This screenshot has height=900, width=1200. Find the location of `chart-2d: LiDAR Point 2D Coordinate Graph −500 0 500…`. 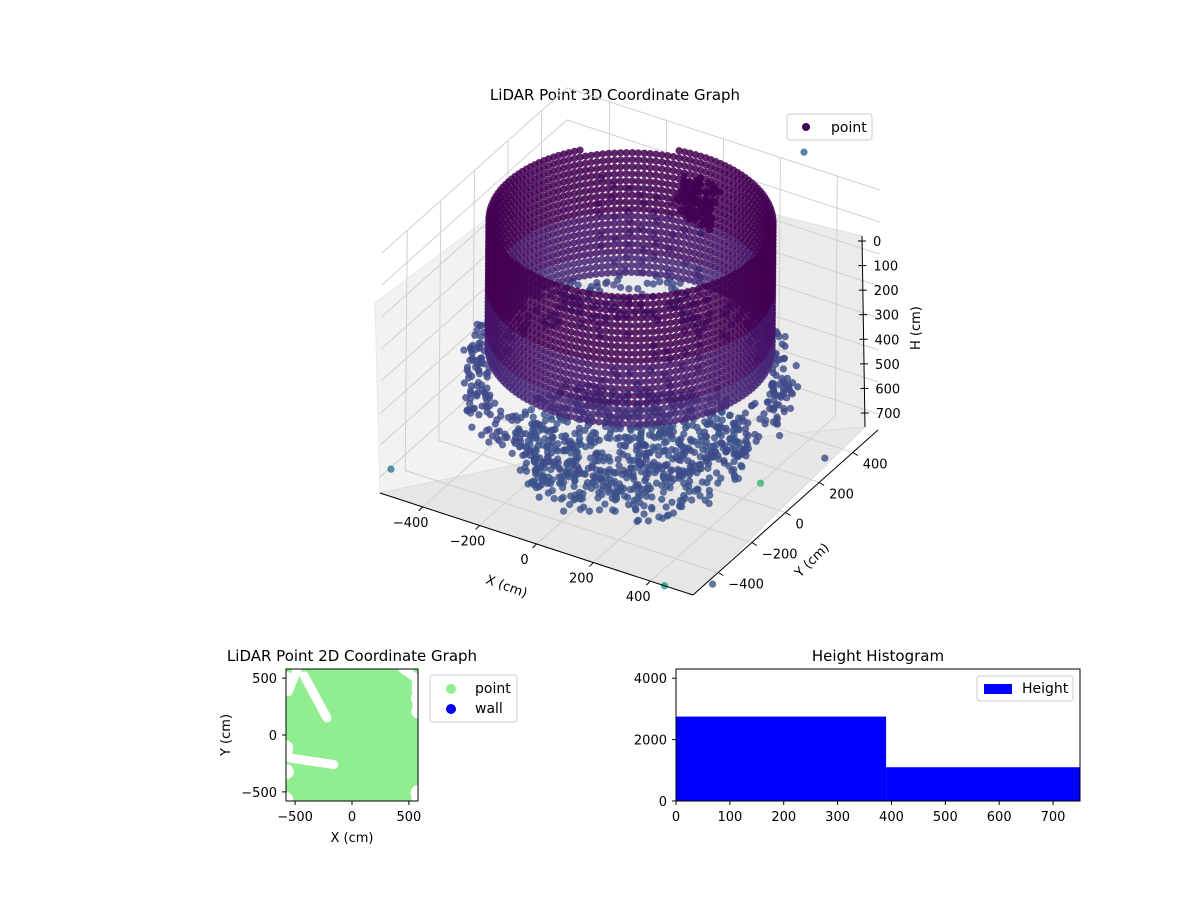

chart-2d: LiDAR Point 2D Coordinate Graph −500 0 500… is located at coordinates (368, 746).